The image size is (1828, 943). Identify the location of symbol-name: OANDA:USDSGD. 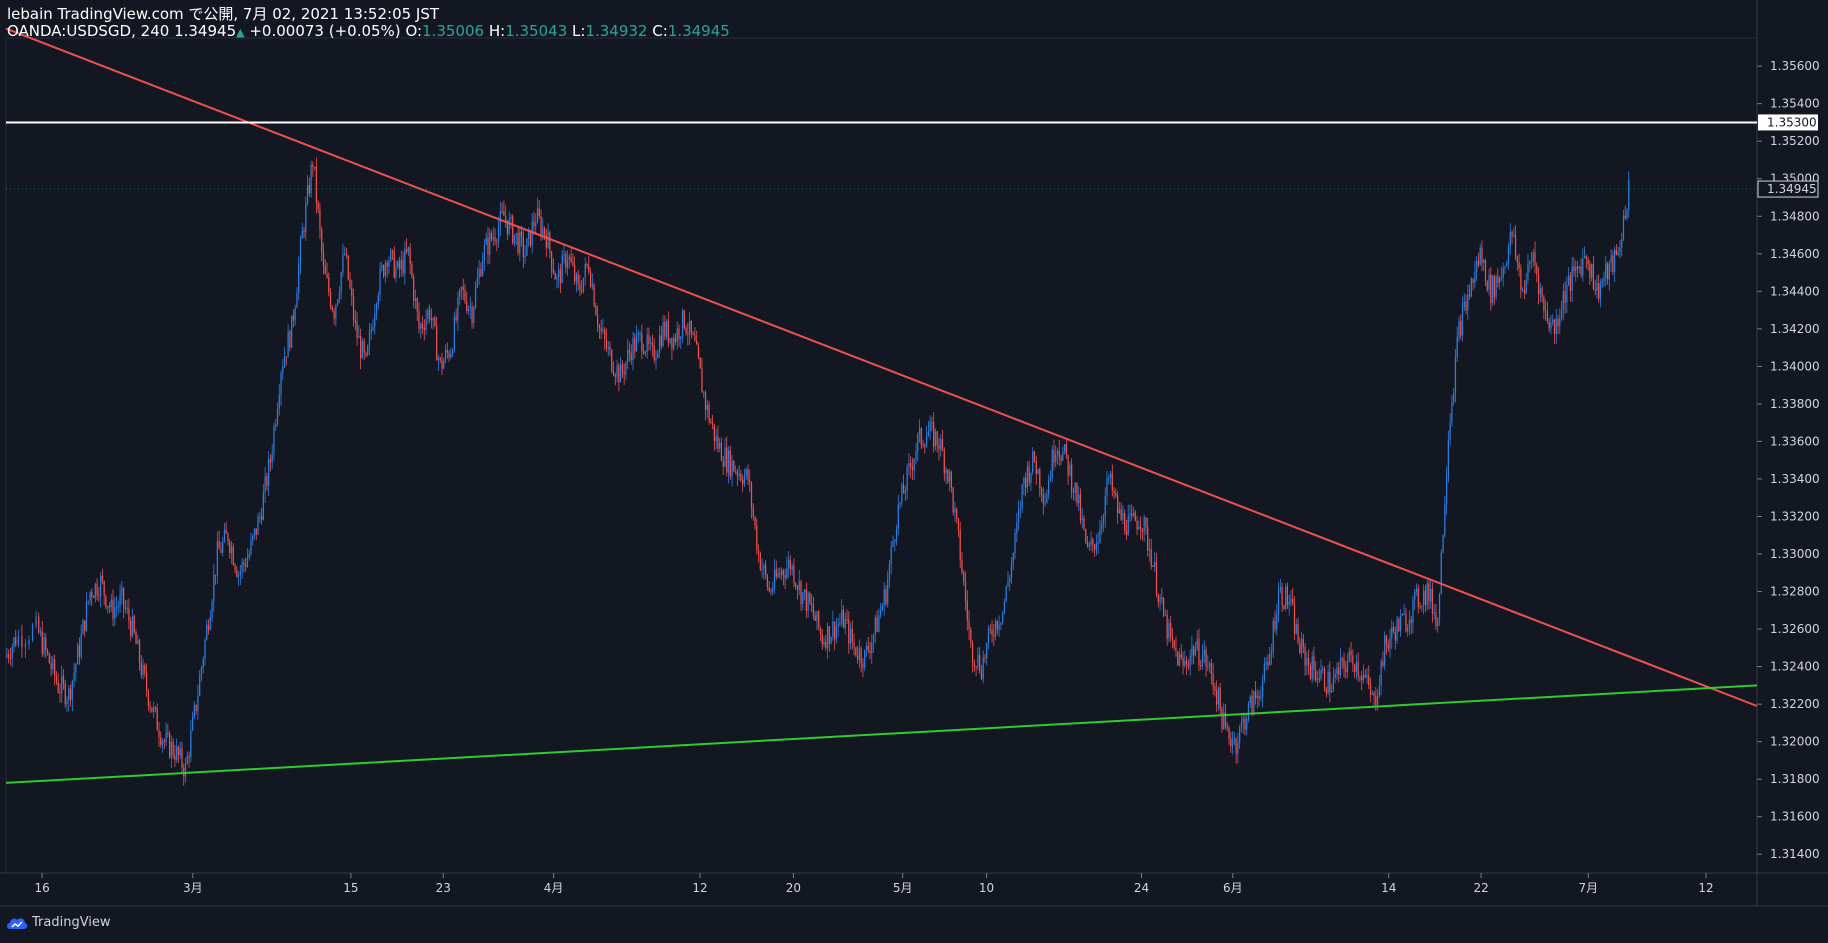
(69, 31).